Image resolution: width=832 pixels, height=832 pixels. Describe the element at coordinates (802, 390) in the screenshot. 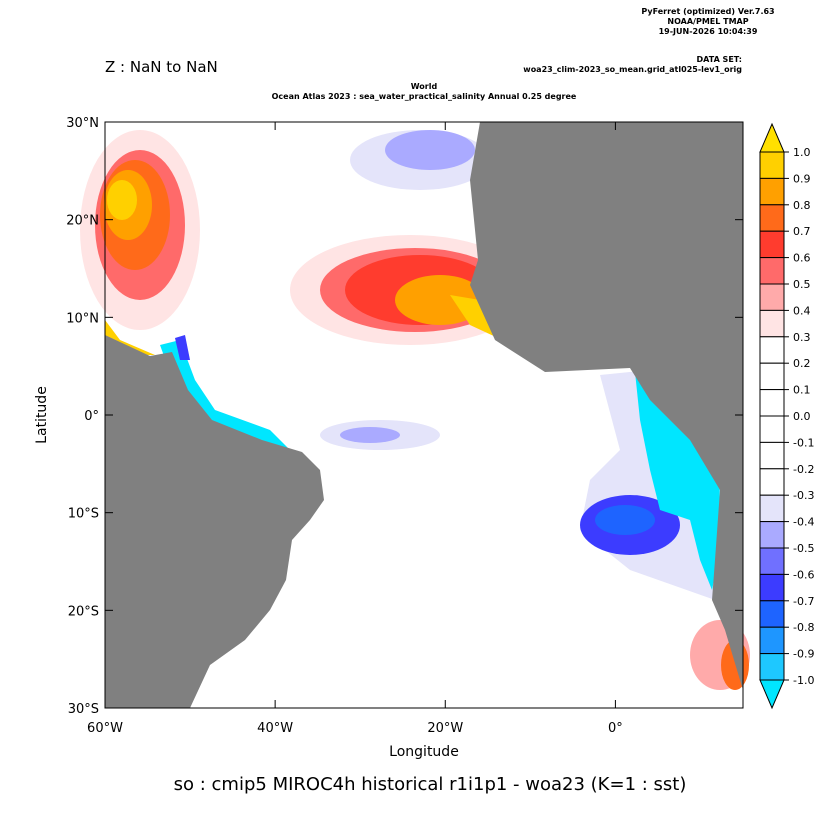

I see `colorbar-label: 0.1` at that location.